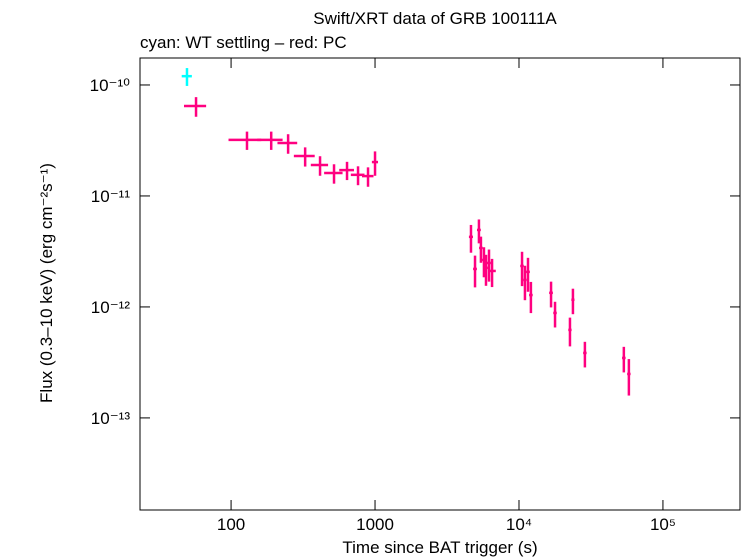  Describe the element at coordinates (111, 196) in the screenshot. I see `y-tick-label: 10⁻¹¹` at that location.